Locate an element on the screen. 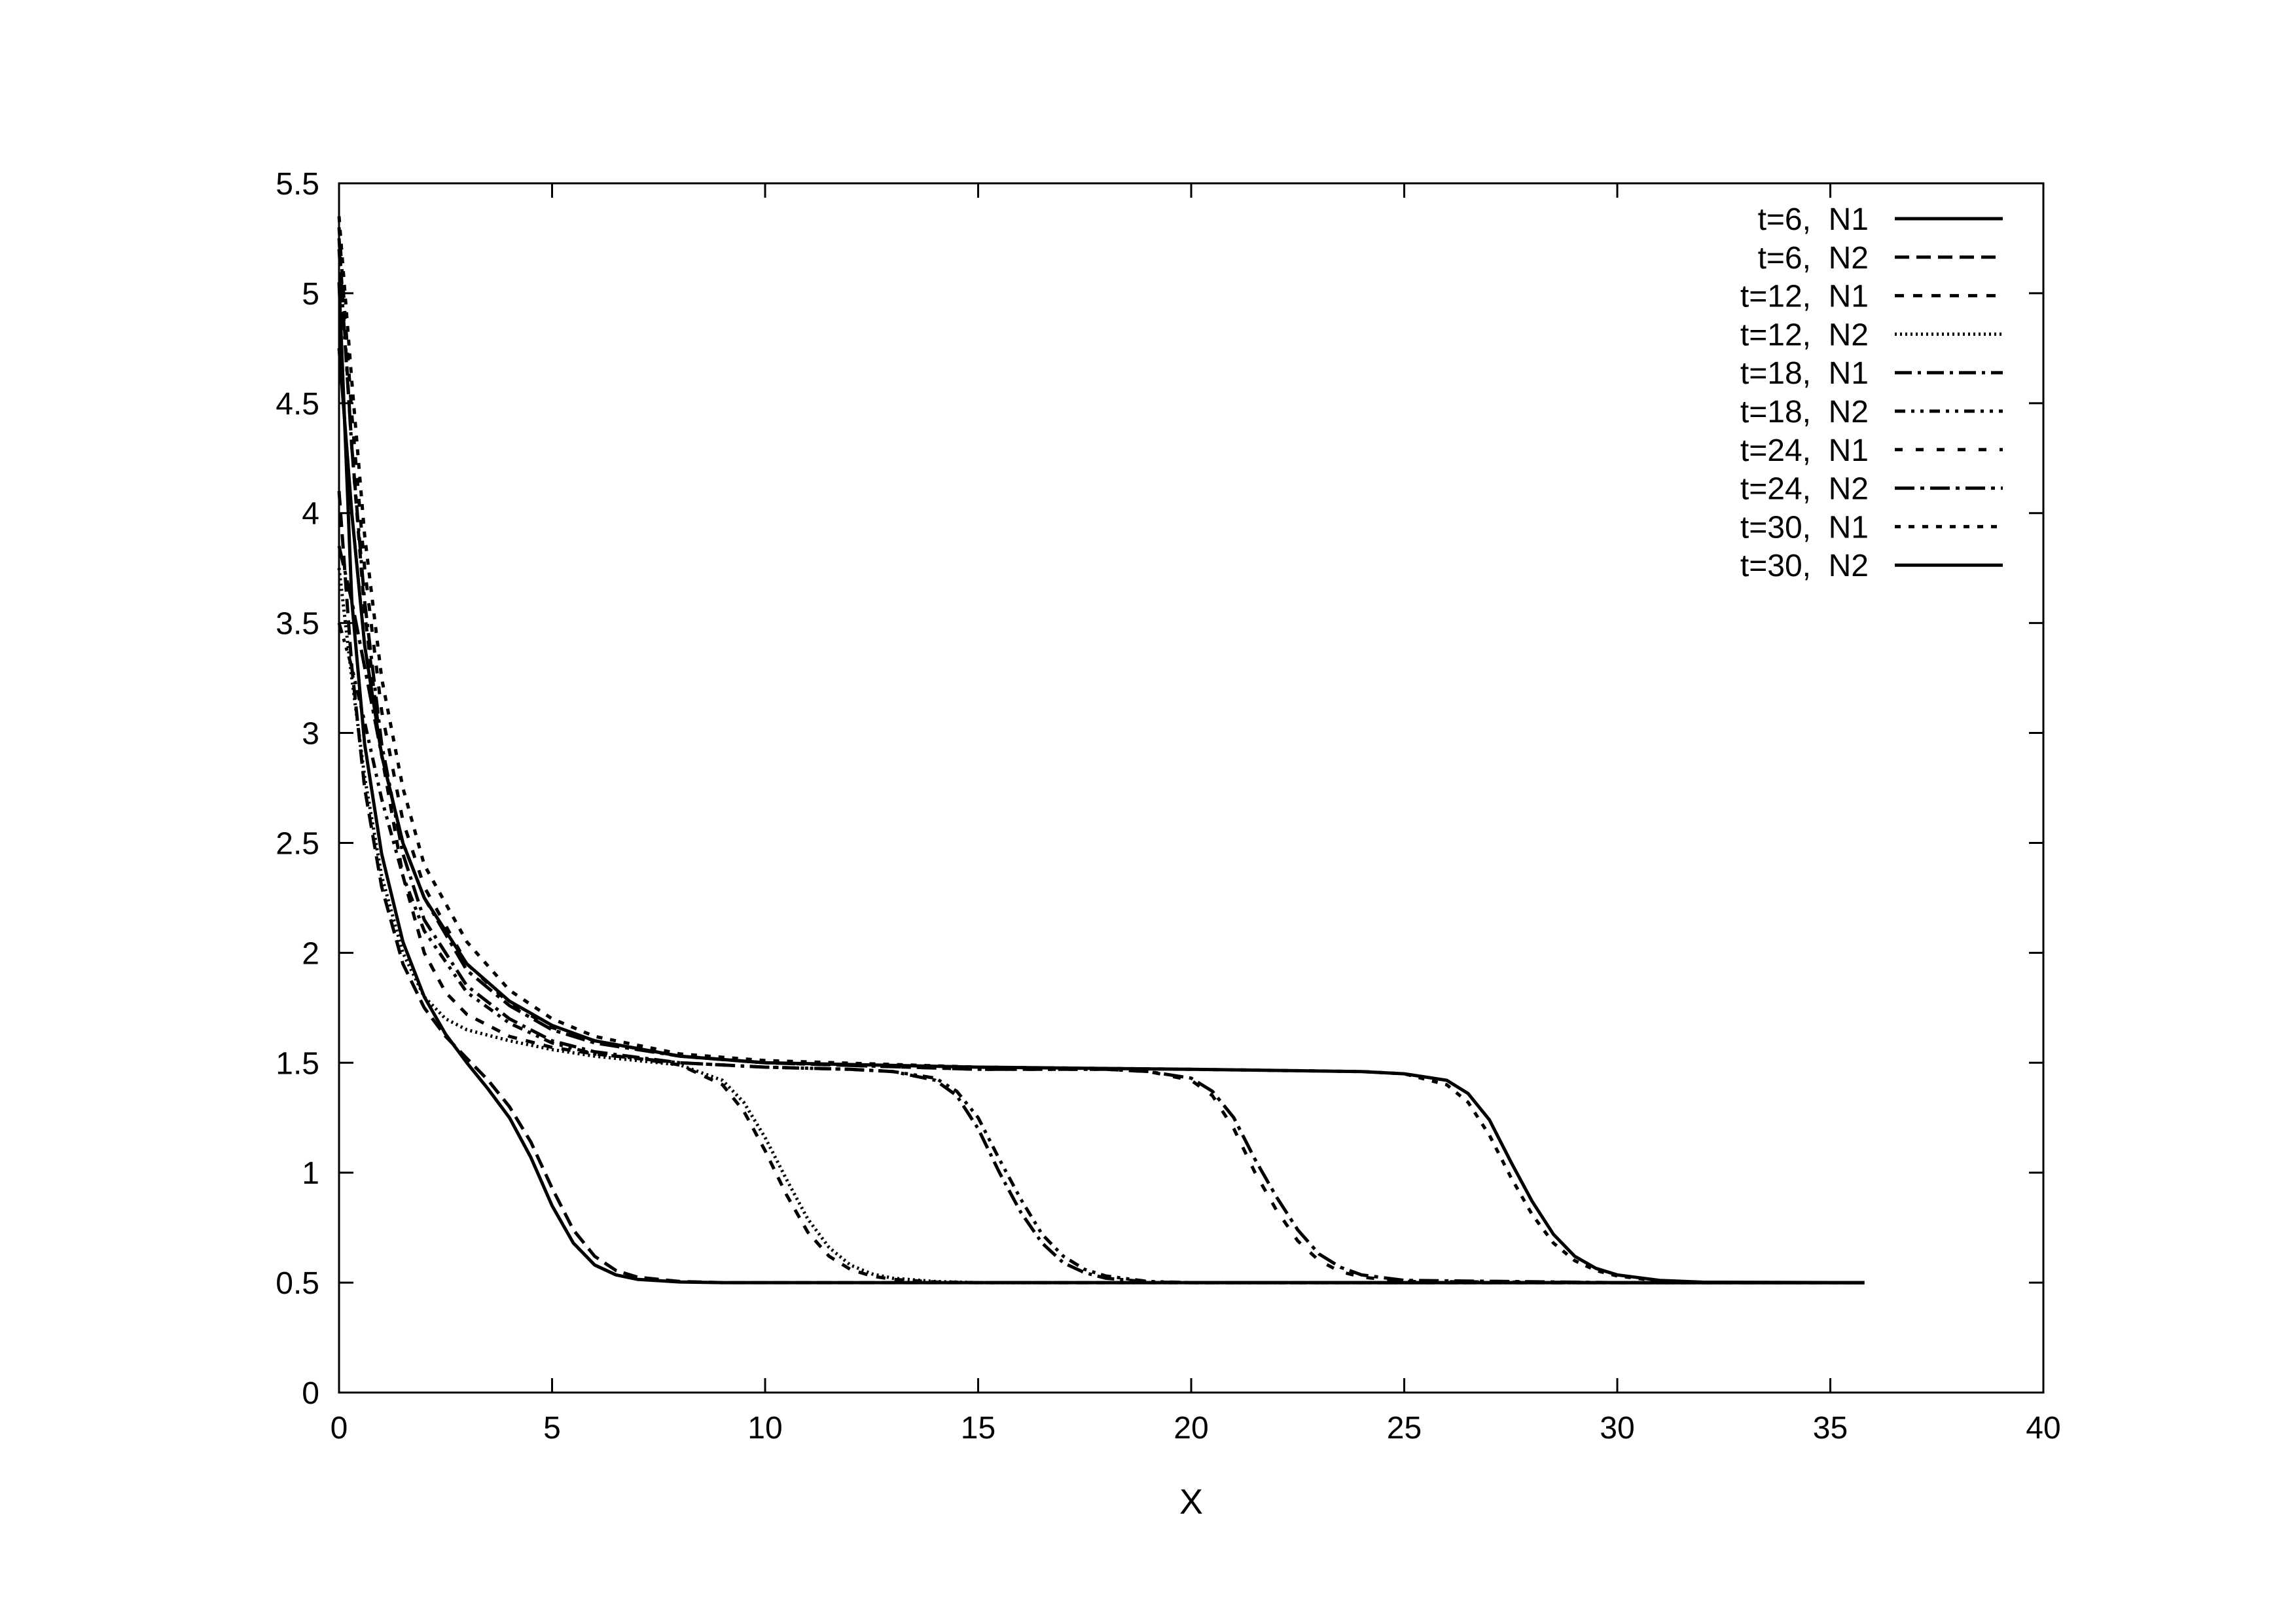  y-tick-label: 1.5 is located at coordinates (297, 1063).